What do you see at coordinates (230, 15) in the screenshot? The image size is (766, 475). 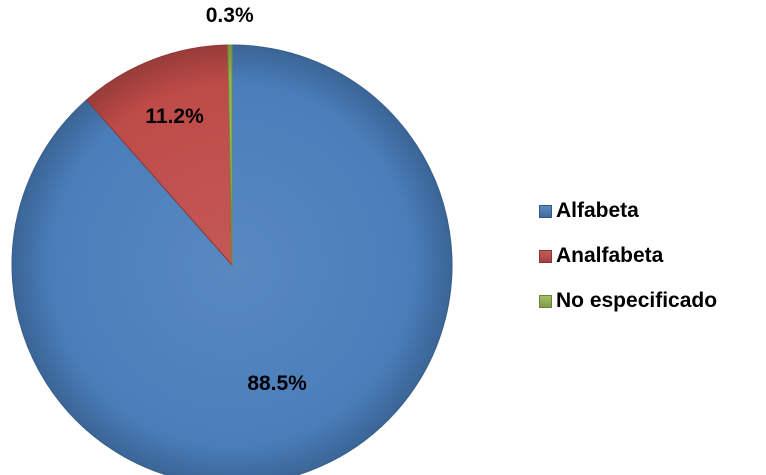 I see `data-label-no-especificado: 0.3%` at bounding box center [230, 15].